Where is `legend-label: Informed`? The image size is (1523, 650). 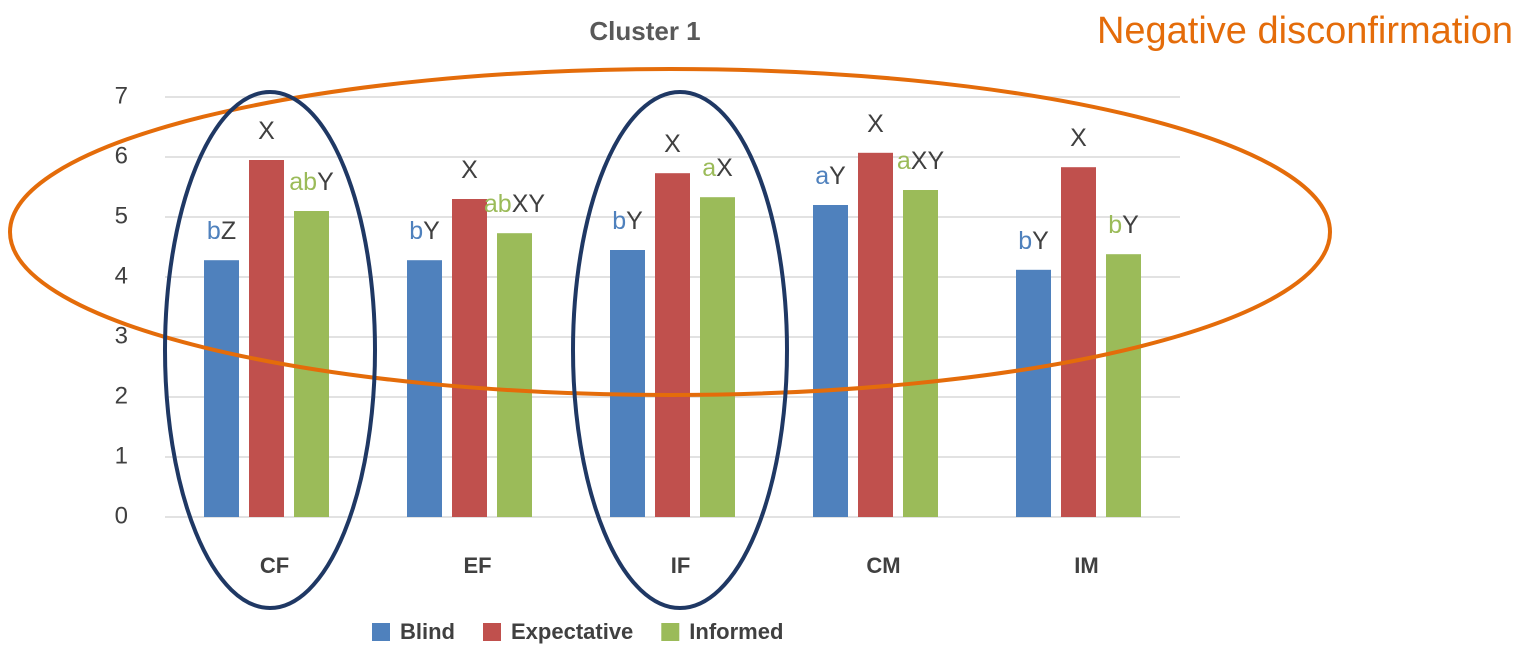 legend-label: Informed is located at coordinates (736, 631).